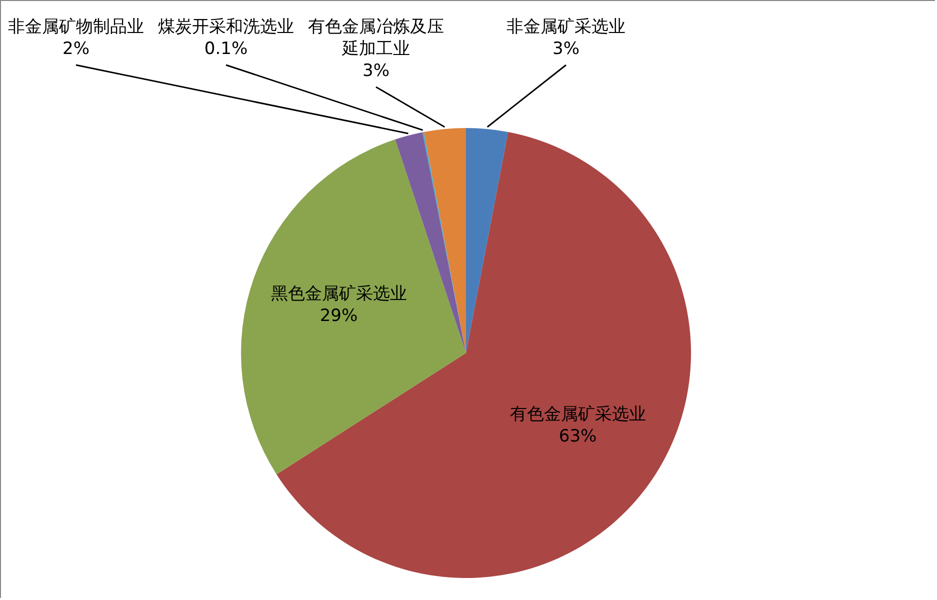 This screenshot has width=937, height=600. I want to click on slice-label: 煤炭开采和洗选业, so click(226, 27).